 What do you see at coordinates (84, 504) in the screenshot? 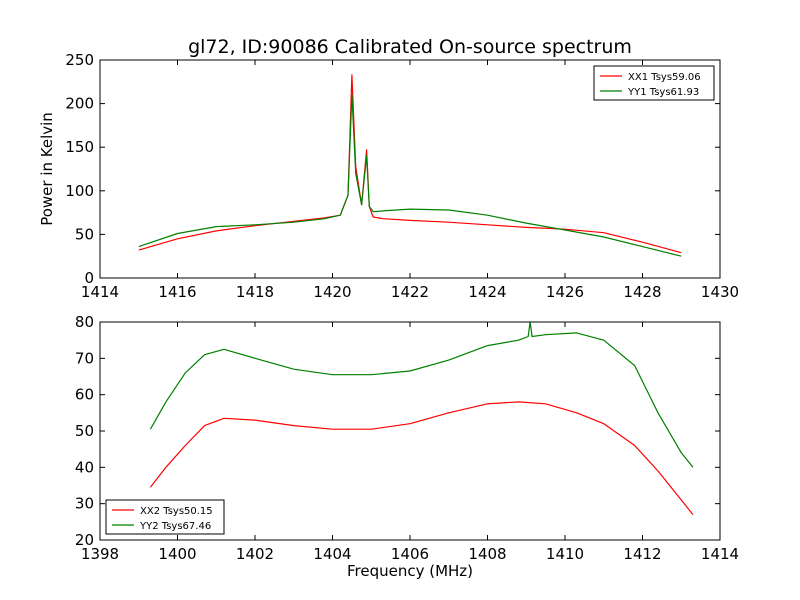
I see `y-tick-label: 30` at bounding box center [84, 504].